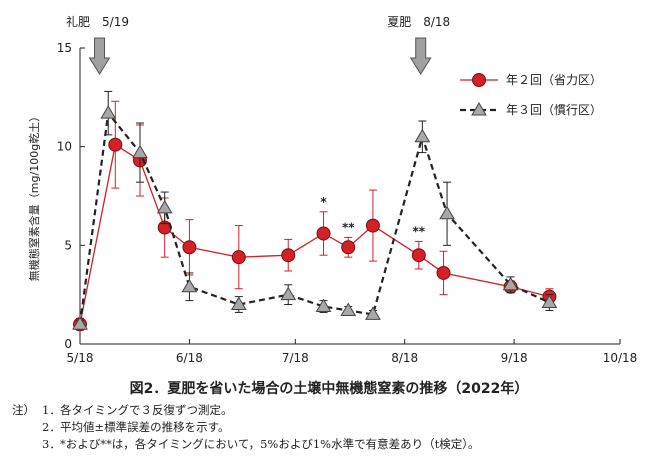 The width and height of the screenshot is (658, 464). What do you see at coordinates (554, 80) in the screenshot?
I see `legend-label: 年２回（省力区）` at bounding box center [554, 80].